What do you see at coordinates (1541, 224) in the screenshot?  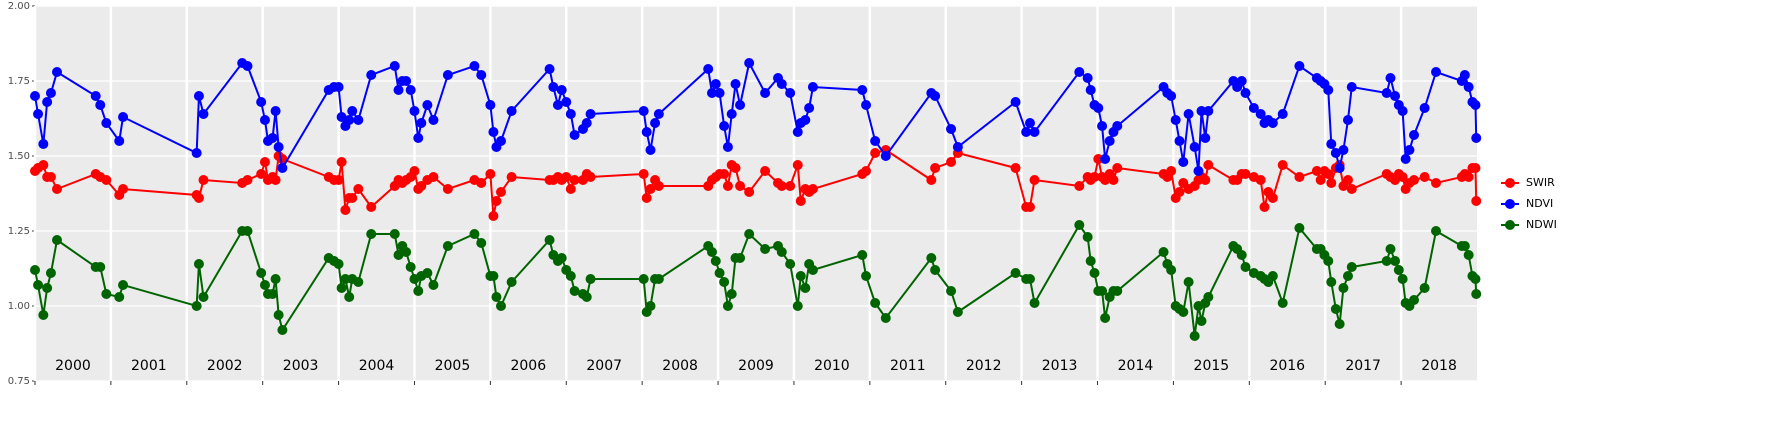 I see `legend-label: NDWI` at bounding box center [1541, 224].